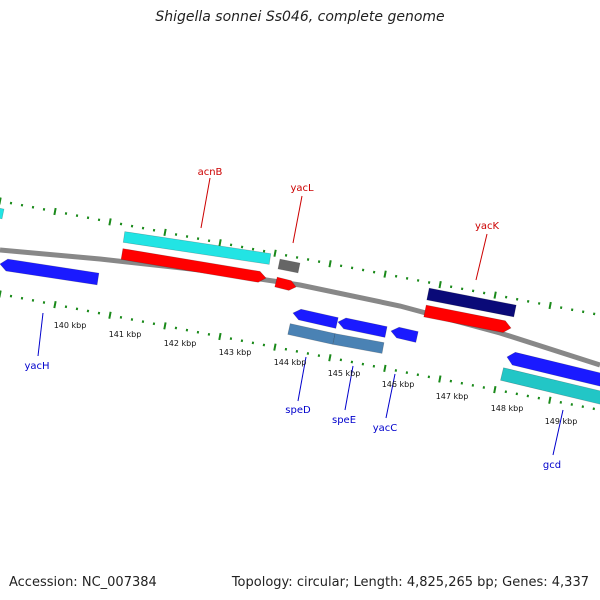 This screenshot has height=600, width=600. What do you see at coordinates (210, 172) in the screenshot?
I see `acnB-label: acnB` at bounding box center [210, 172].